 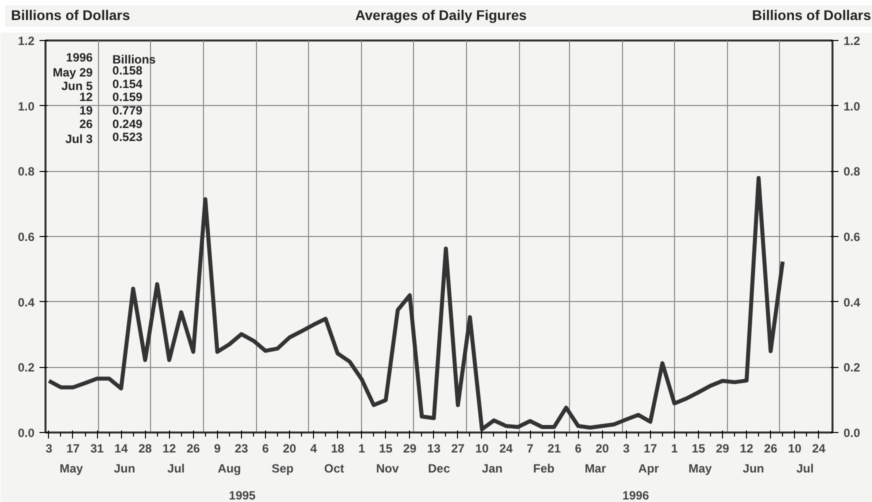 What do you see at coordinates (26, 171) in the screenshot?
I see `y-tick-label: 0.8` at bounding box center [26, 171].